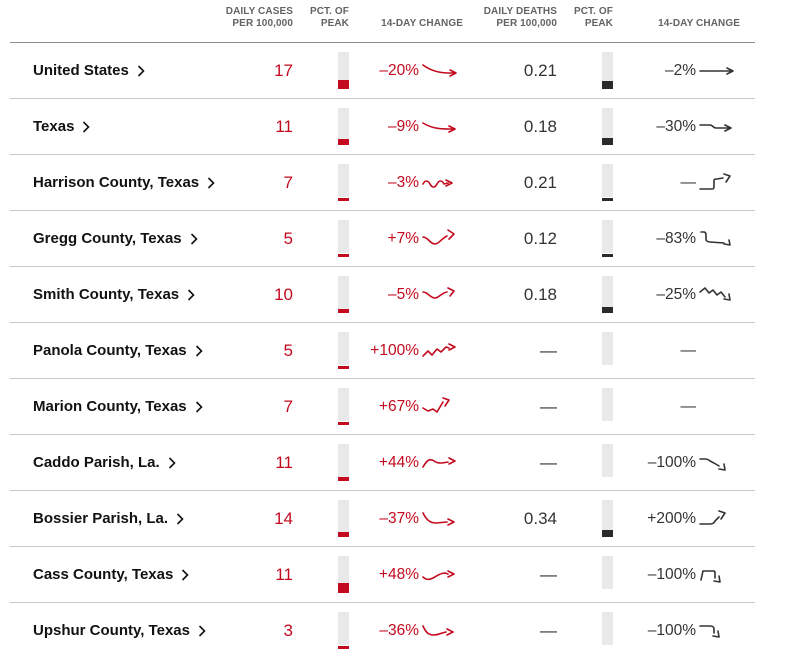 The width and height of the screenshot is (799, 651). I want to click on deaths-change-label: –30%, so click(676, 126).